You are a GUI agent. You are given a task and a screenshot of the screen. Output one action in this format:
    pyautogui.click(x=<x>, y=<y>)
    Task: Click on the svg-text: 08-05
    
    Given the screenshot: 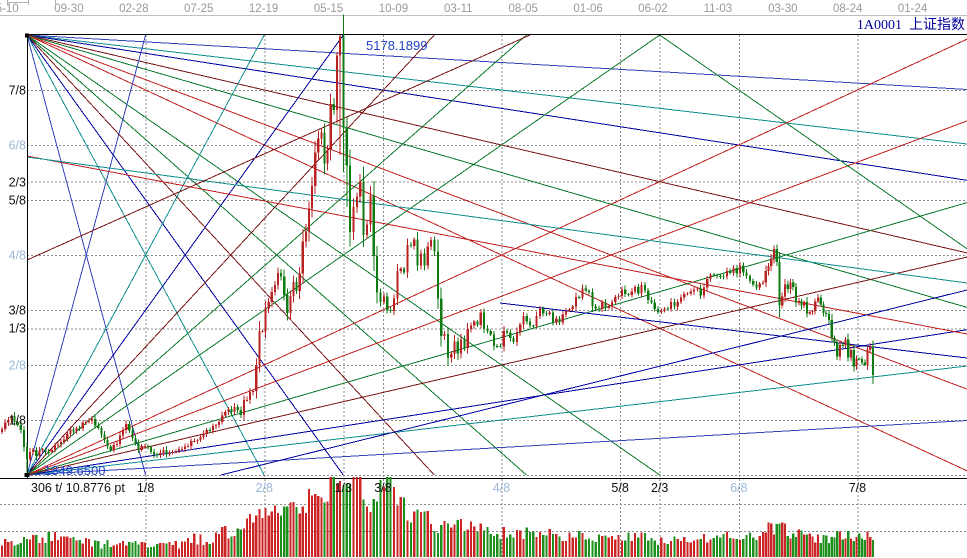 What is the action you would take?
    pyautogui.click(x=522, y=9)
    